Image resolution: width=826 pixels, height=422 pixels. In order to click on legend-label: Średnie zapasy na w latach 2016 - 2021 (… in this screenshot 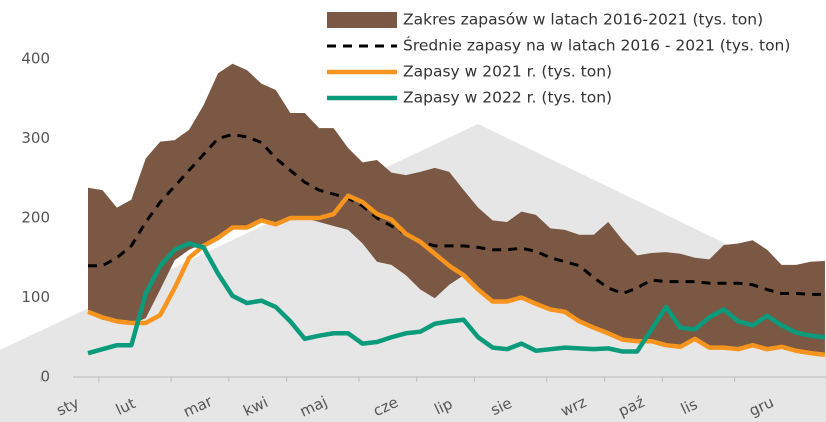, I will do `click(596, 45)`.